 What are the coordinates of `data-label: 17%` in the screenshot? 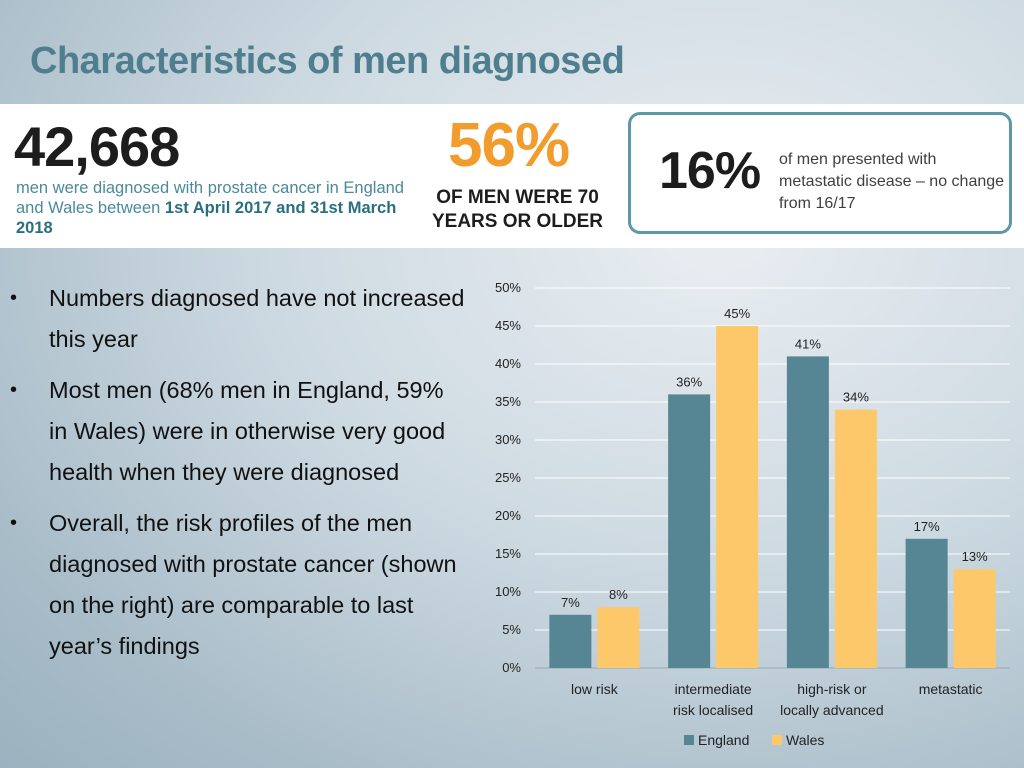 It's located at (927, 526).